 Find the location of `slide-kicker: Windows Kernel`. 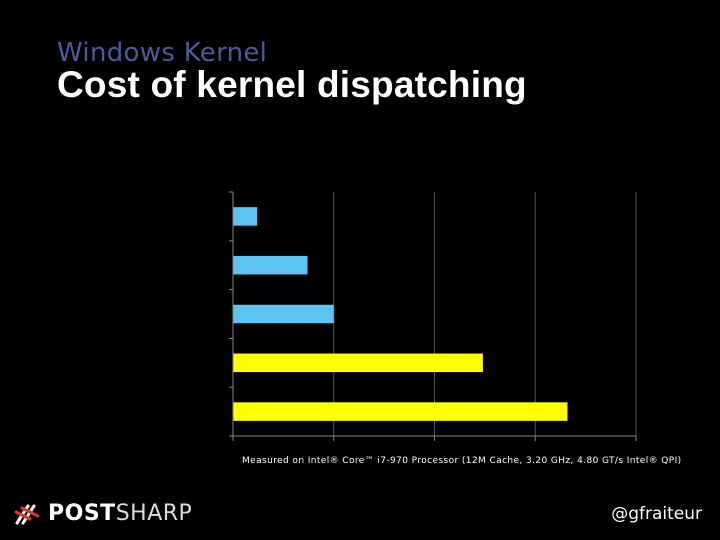

slide-kicker: Windows Kernel is located at coordinates (162, 53).